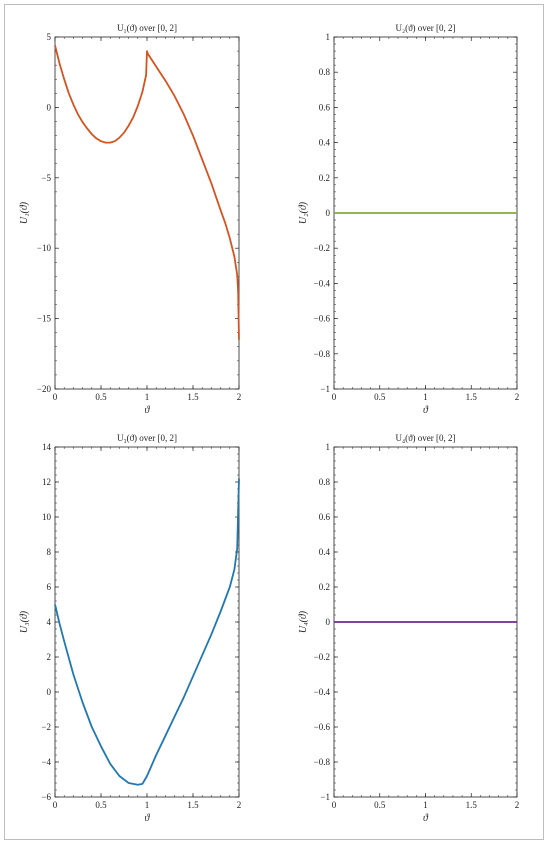 The width and height of the screenshot is (550, 846). What do you see at coordinates (49, 622) in the screenshot?
I see `y-tick-label: 4` at bounding box center [49, 622].